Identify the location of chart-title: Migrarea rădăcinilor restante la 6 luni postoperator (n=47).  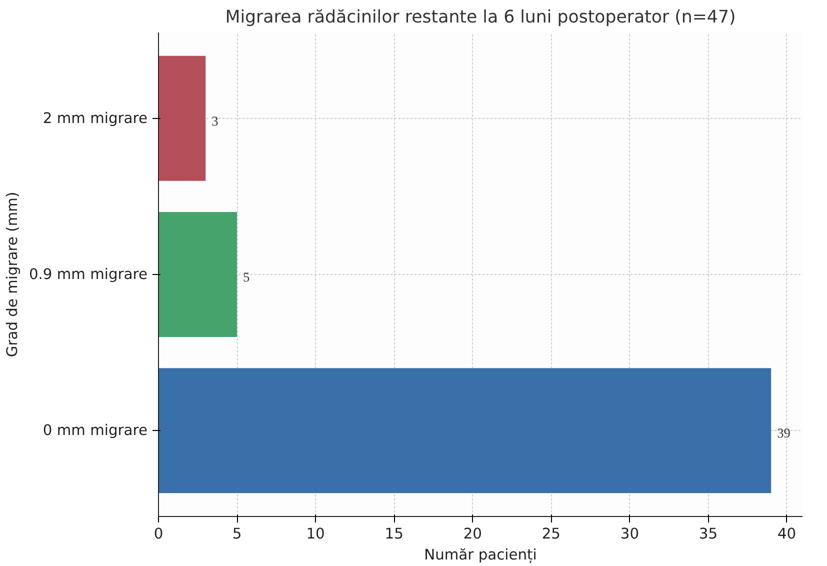
(480, 18).